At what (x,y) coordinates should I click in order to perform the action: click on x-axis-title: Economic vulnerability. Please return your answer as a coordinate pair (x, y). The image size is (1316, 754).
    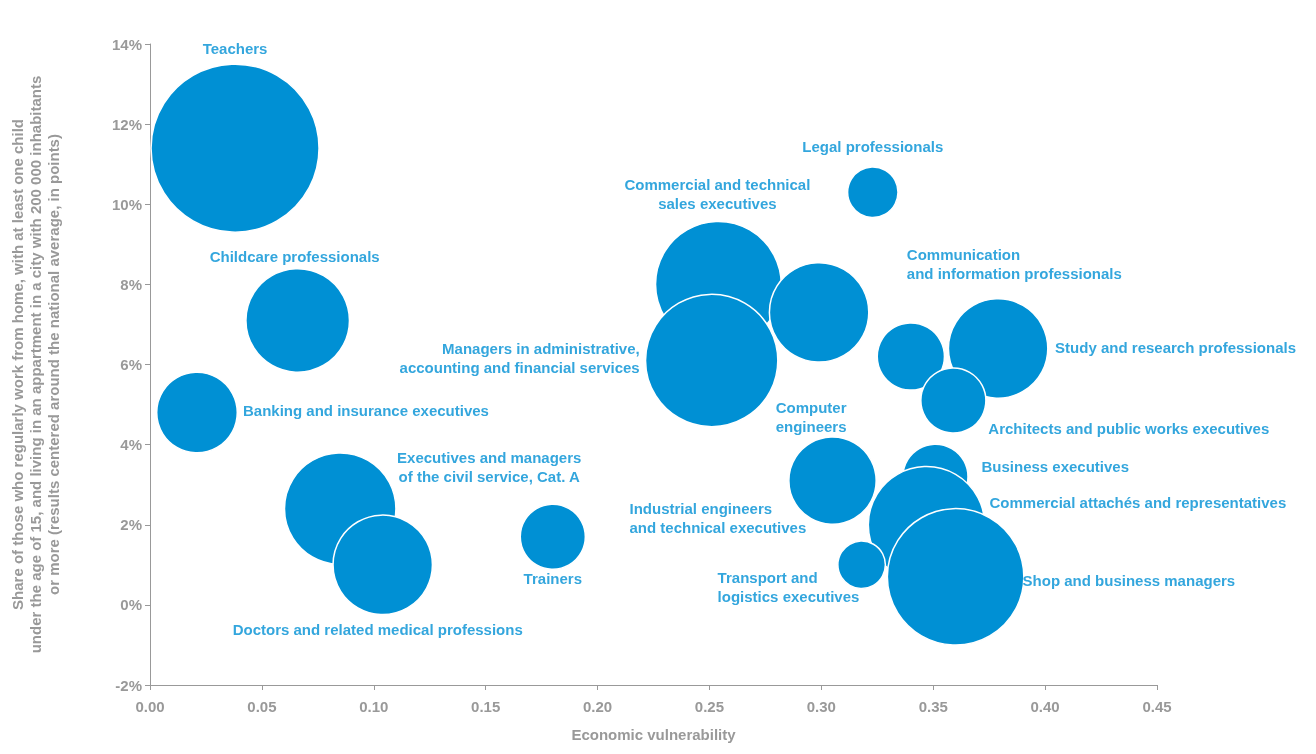
    Looking at the image, I should click on (654, 734).